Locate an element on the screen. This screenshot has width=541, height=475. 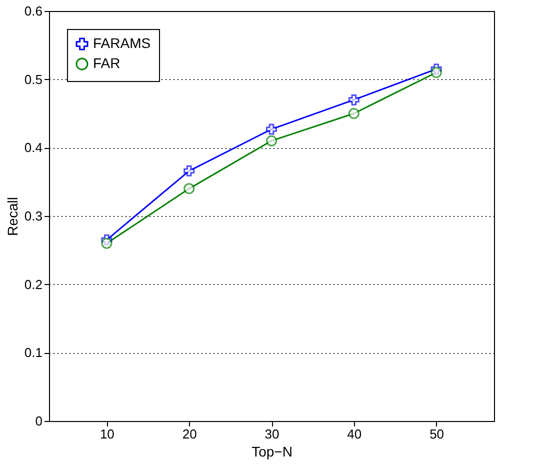
legend-label: FAR is located at coordinates (106, 63).